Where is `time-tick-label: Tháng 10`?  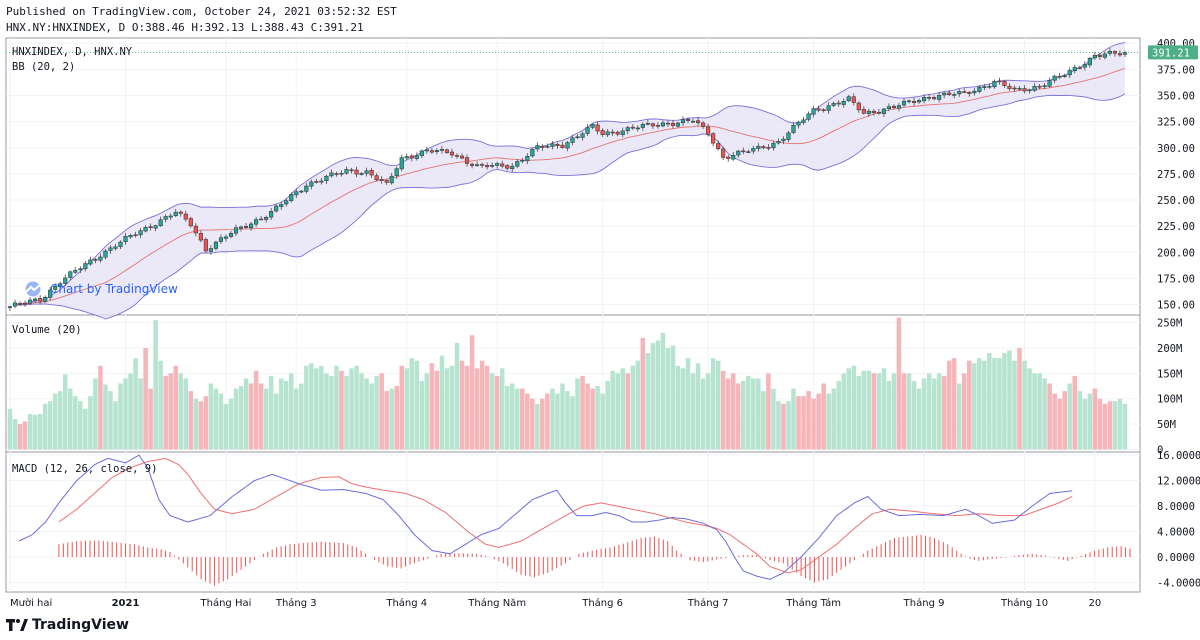
time-tick-label: Tháng 10 is located at coordinates (1024, 603).